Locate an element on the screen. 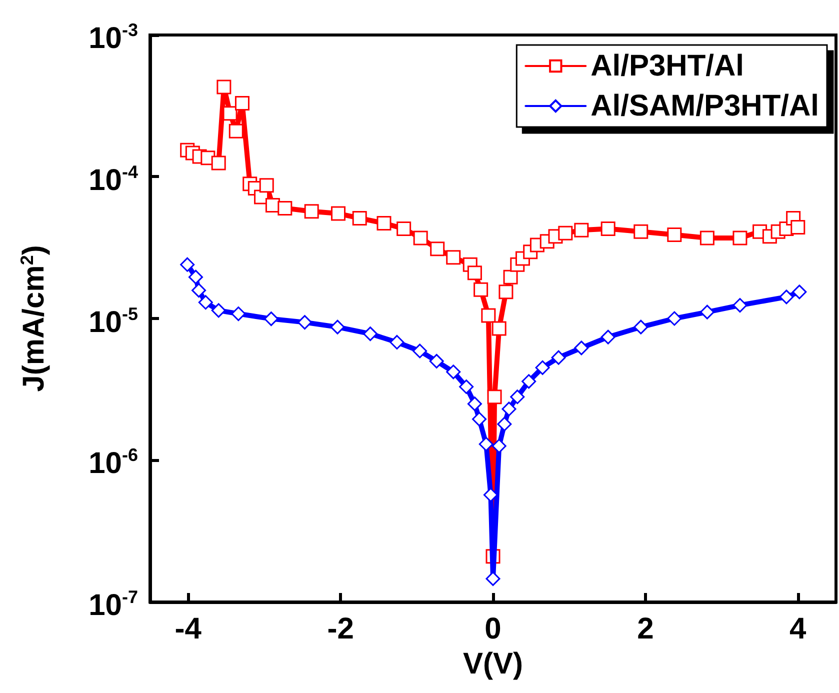  legend-label: Al/P3HT/Al is located at coordinates (667, 66).